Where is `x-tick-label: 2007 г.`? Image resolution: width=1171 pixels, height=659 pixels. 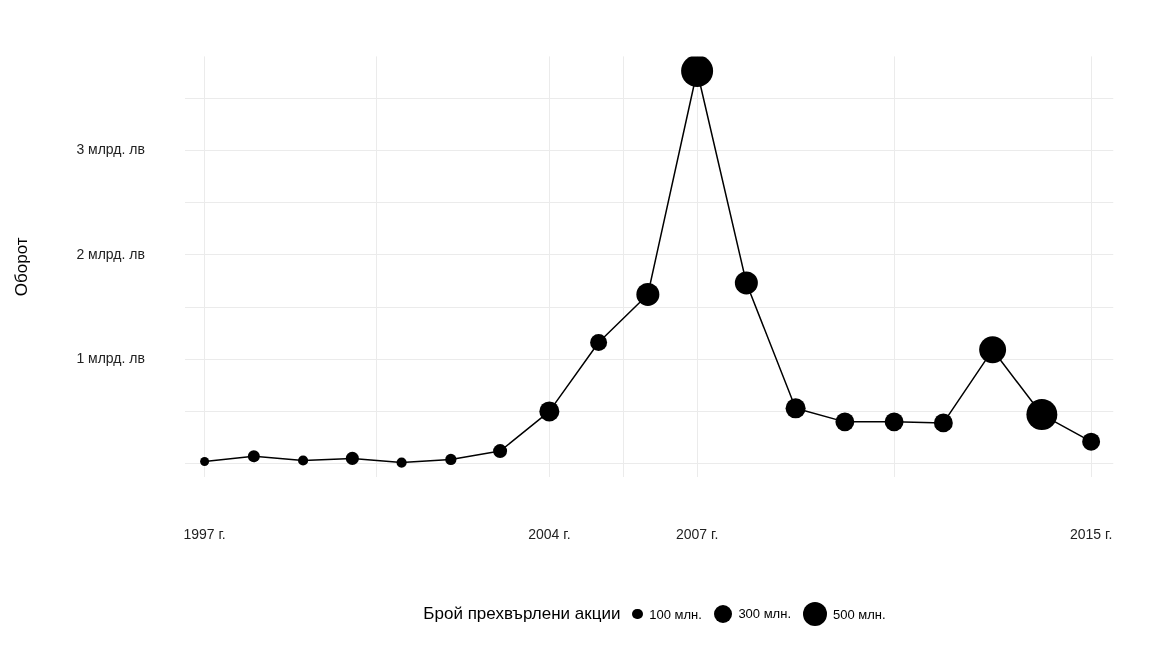 x-tick-label: 2007 г. is located at coordinates (697, 534).